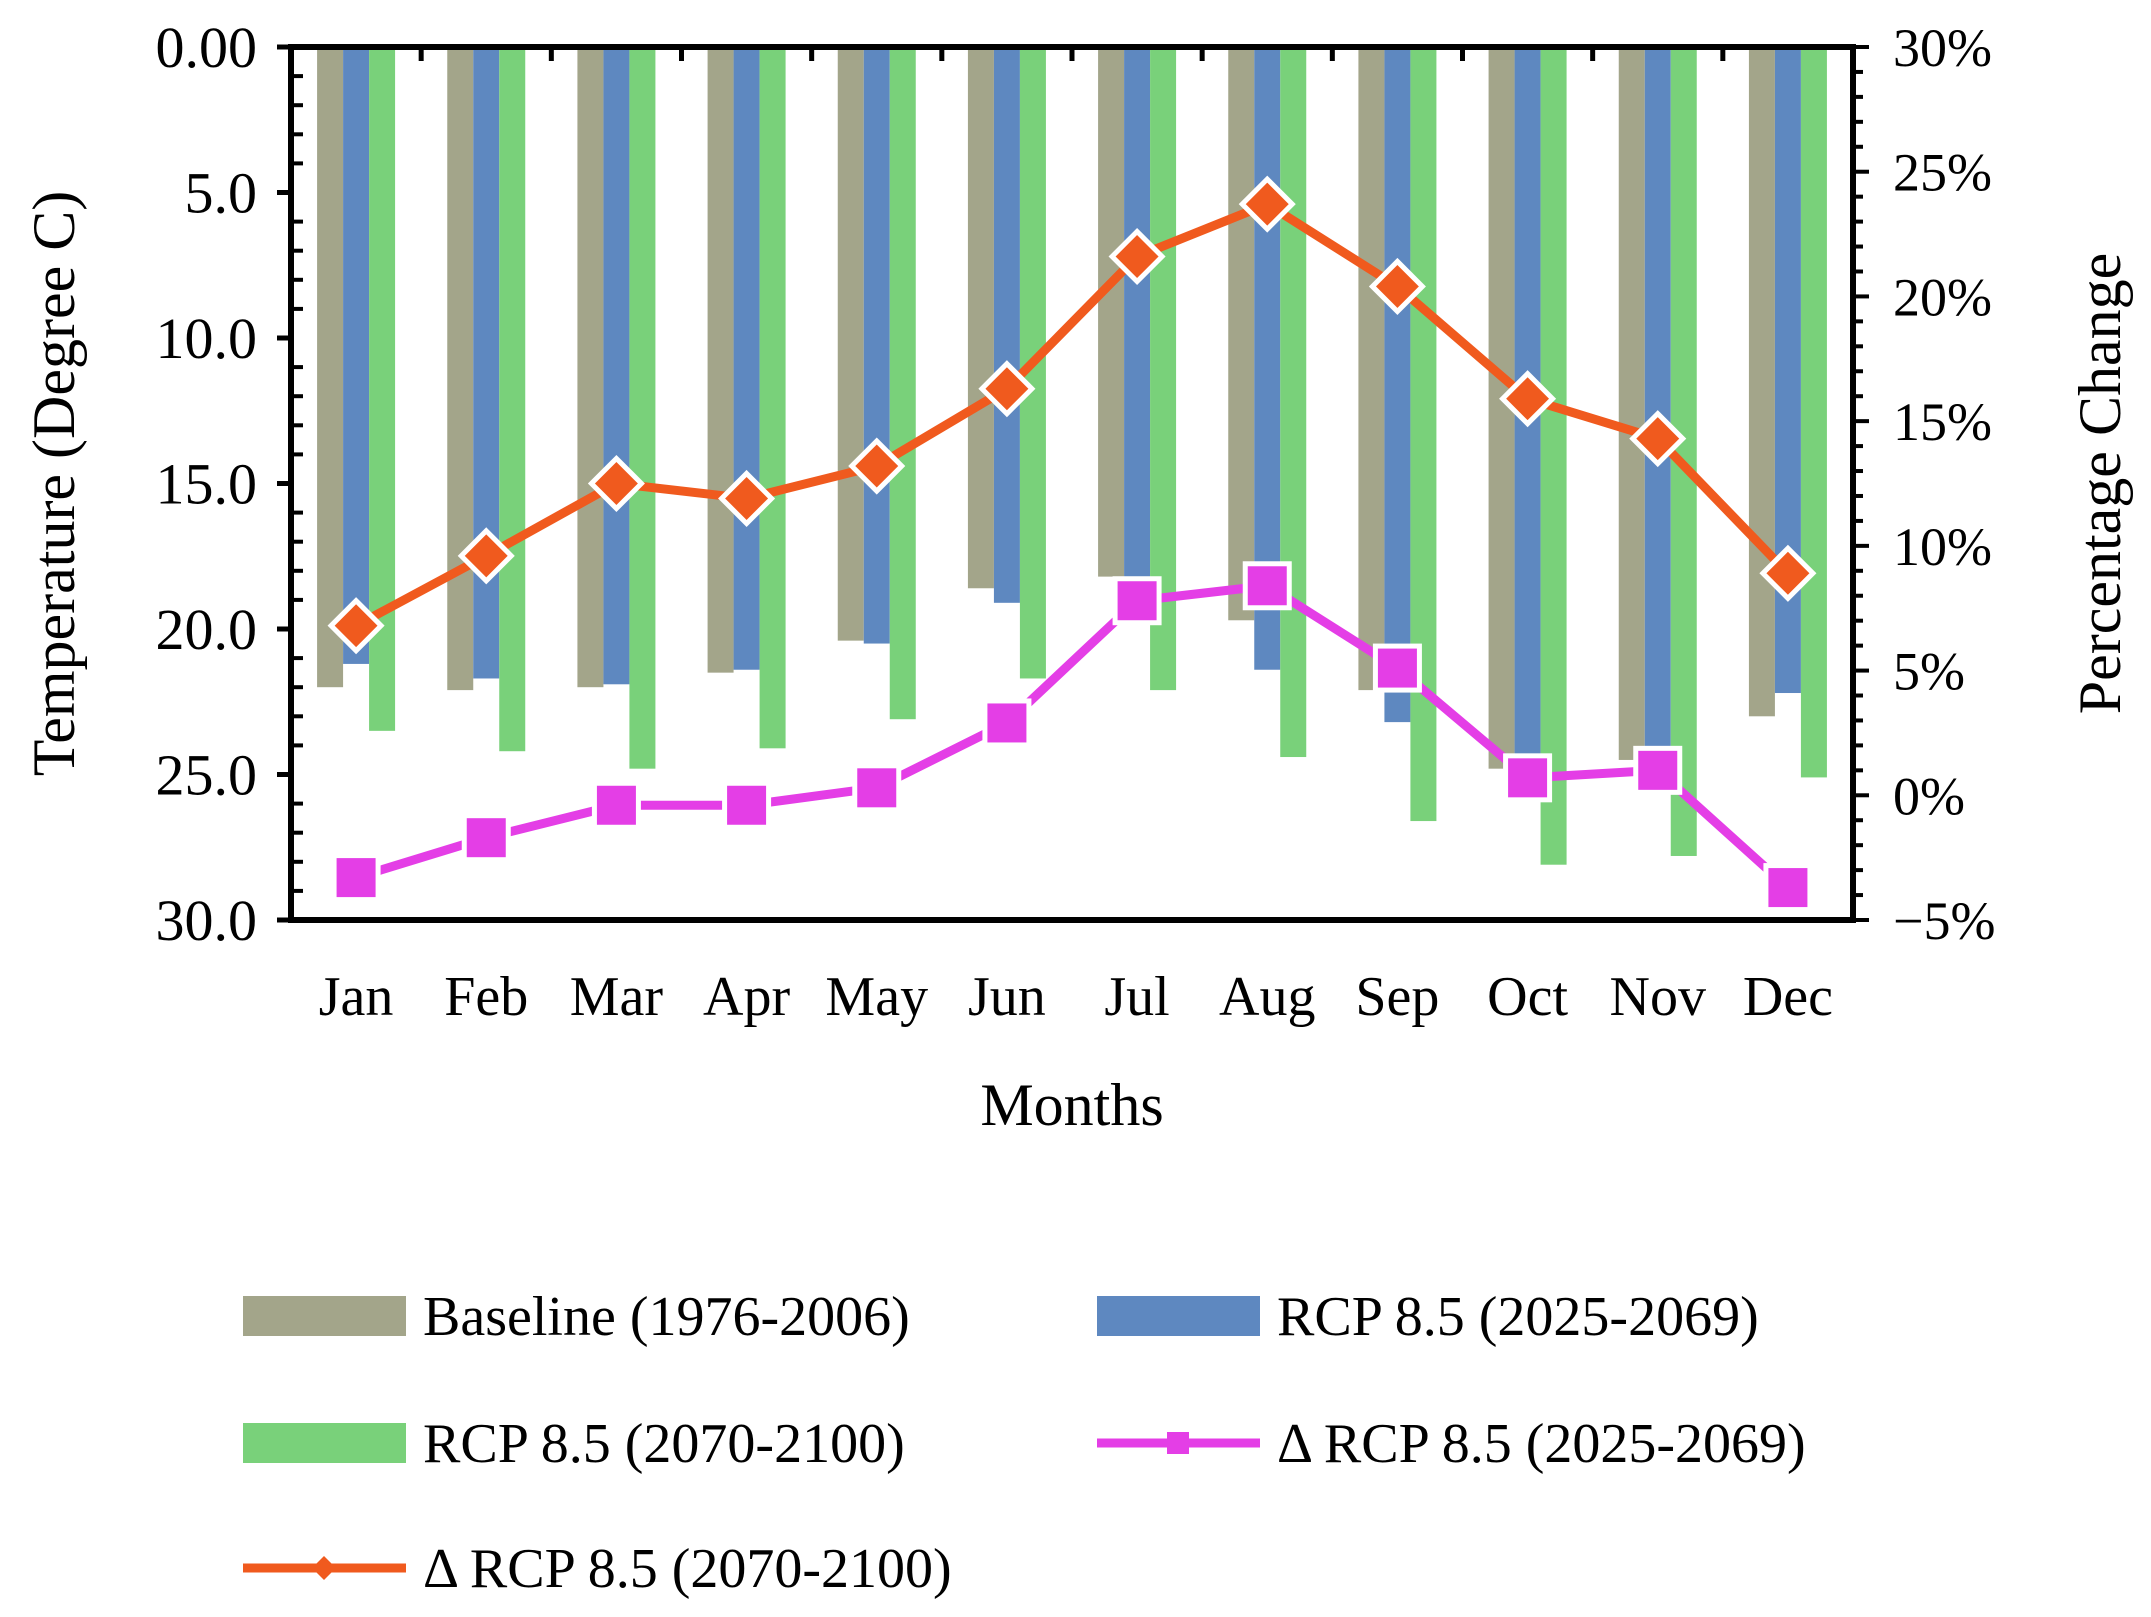  What do you see at coordinates (687, 1569) in the screenshot?
I see `legend-label--rcp-8-5-2070-2100-: Δ RCP 8.5 (2070-2100)` at bounding box center [687, 1569].